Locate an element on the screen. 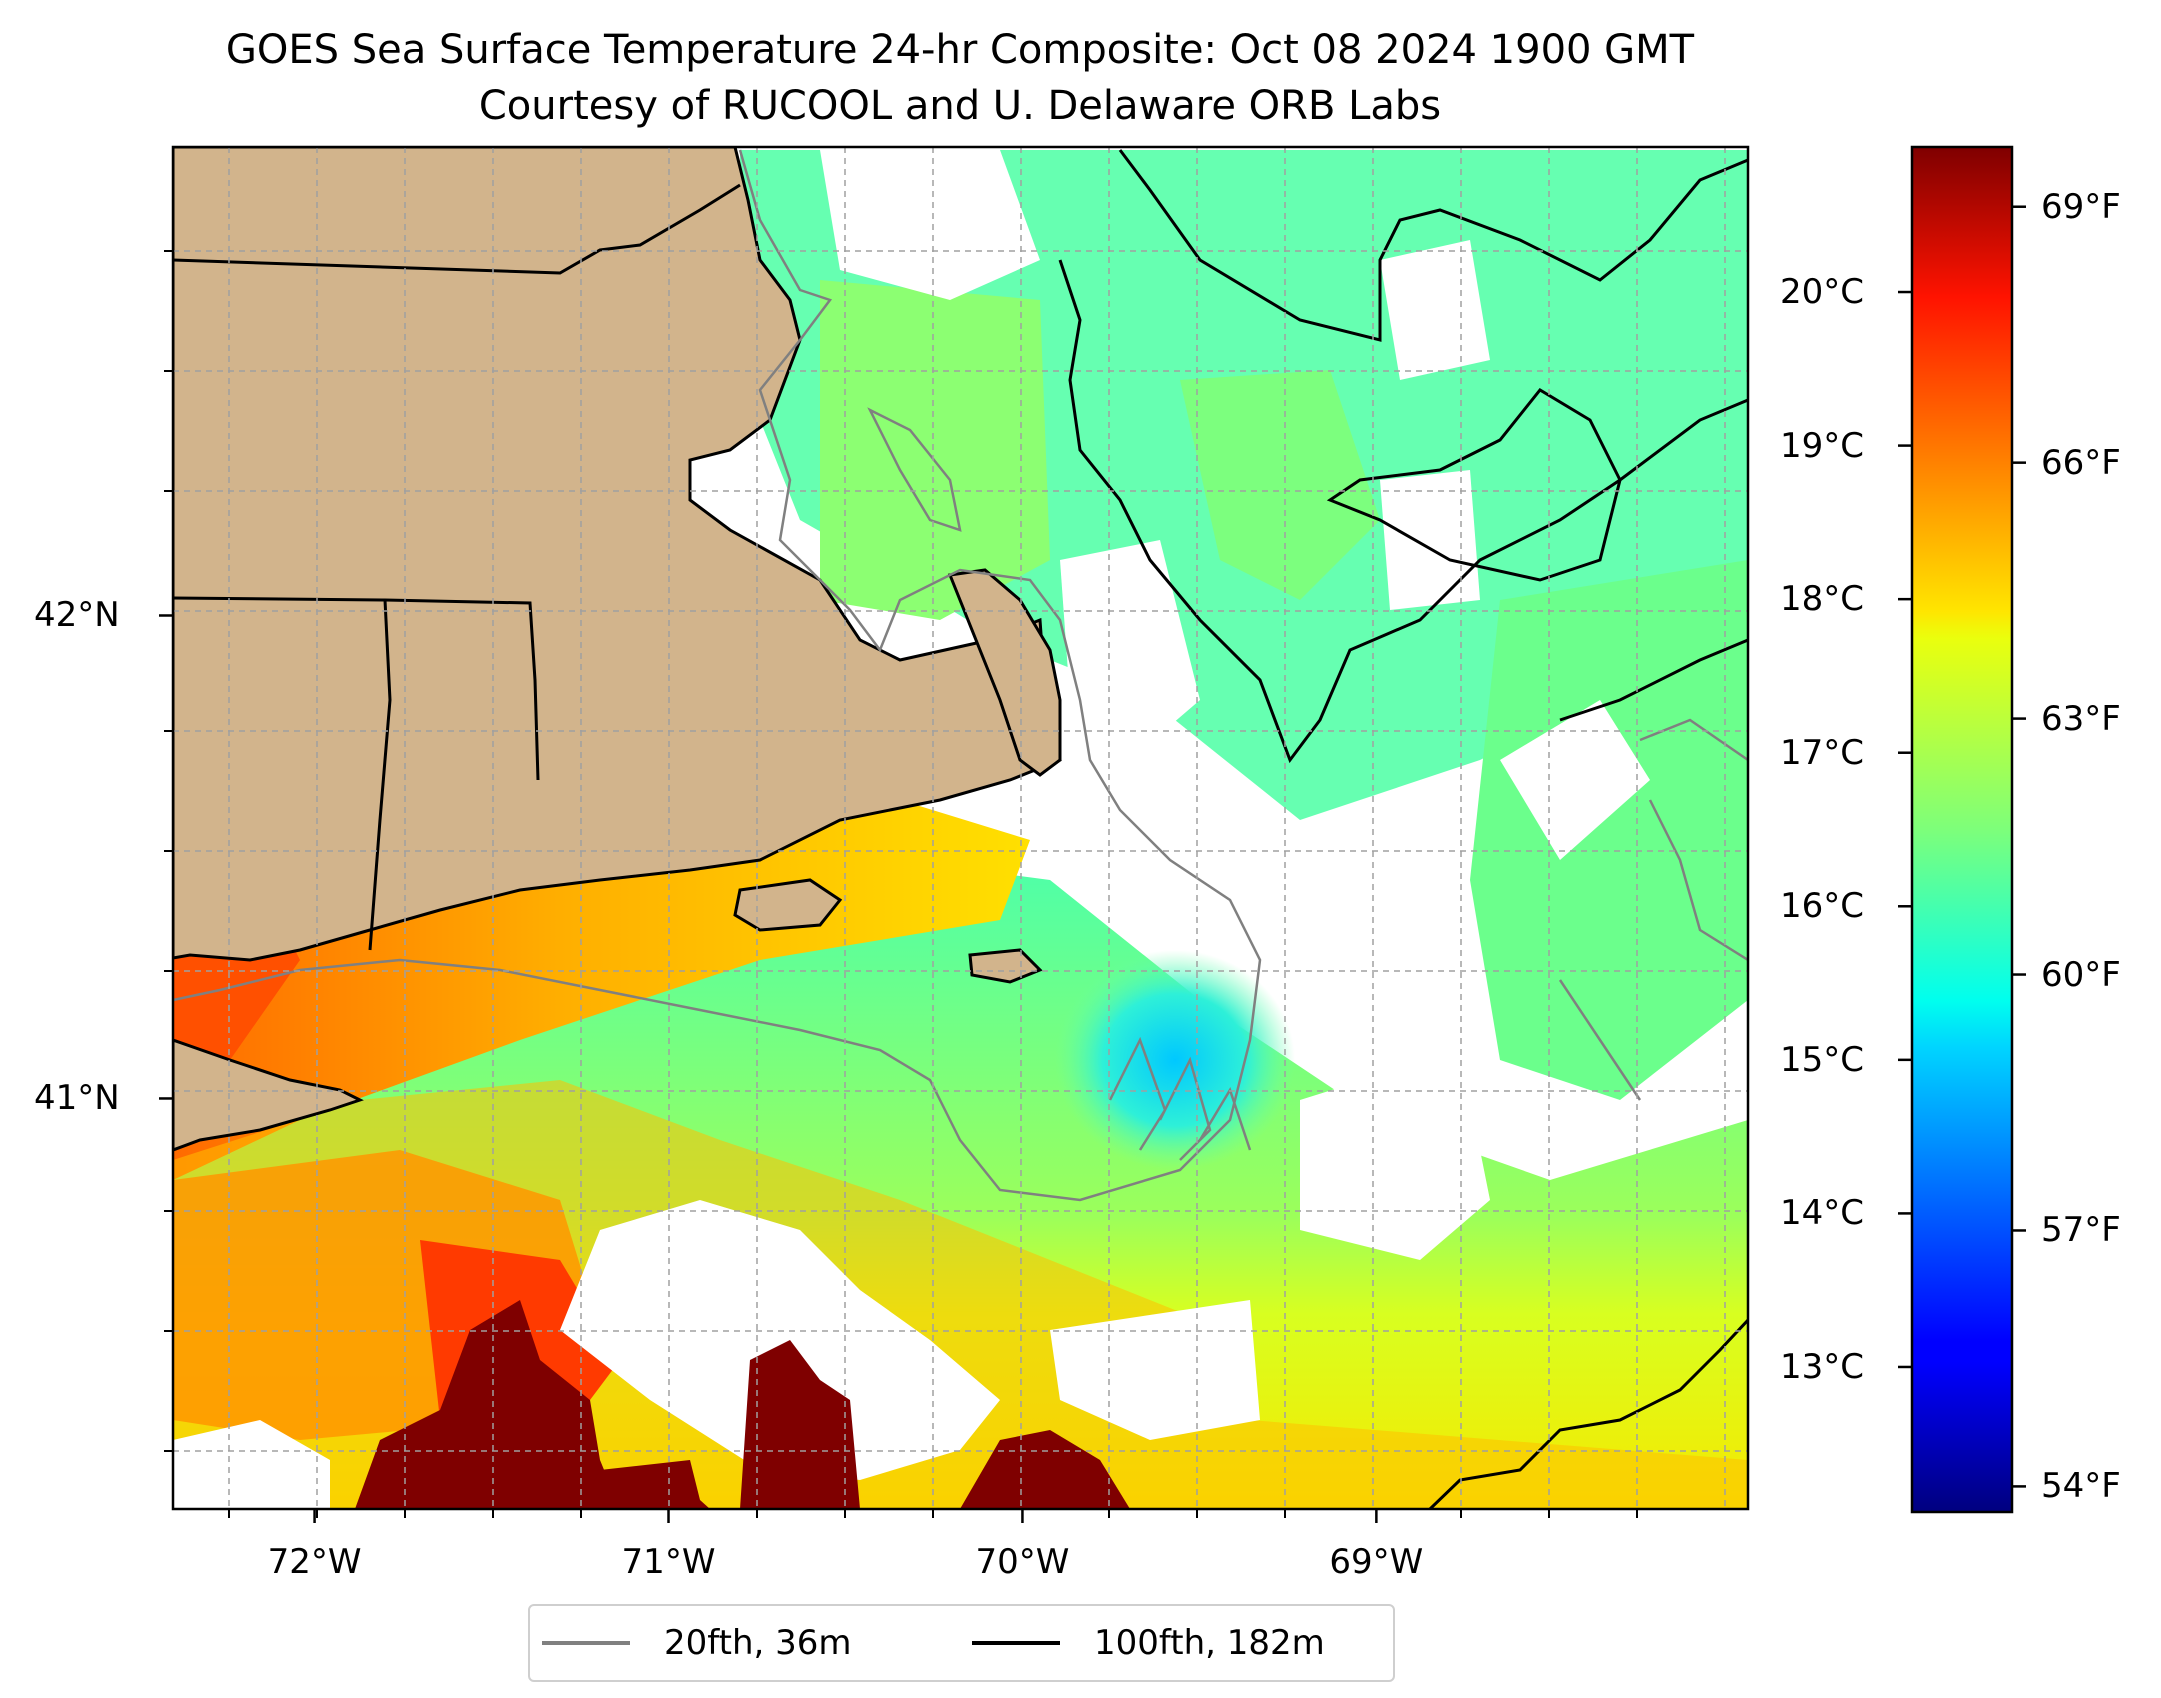 The image size is (2161, 1698). fahrenheit-tick-label: 66°F is located at coordinates (2081, 462).